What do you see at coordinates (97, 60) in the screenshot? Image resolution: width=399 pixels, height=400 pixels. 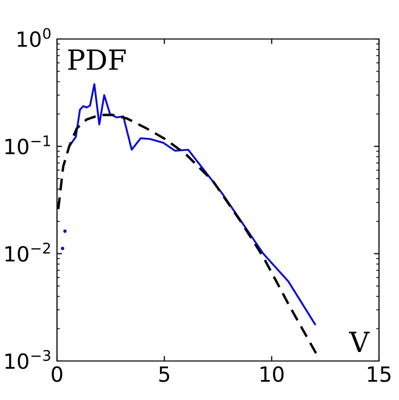 I see `annotation: PDF` at bounding box center [97, 60].